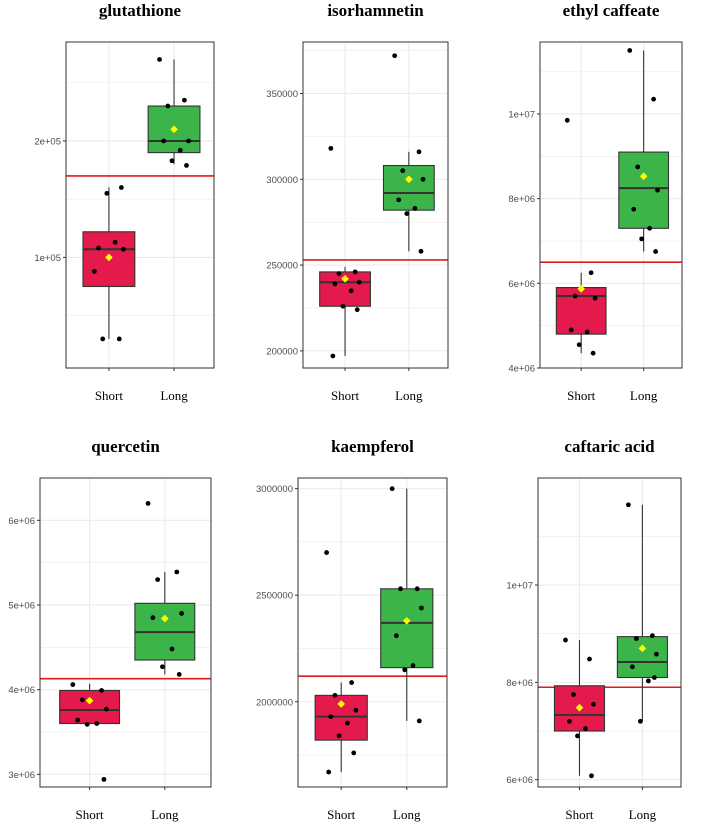 The height and width of the screenshot is (831, 706). I want to click on chart-panel-6: 6e+06 8e+06 1e+07 Short Long caftaric acid, so click(594, 629).